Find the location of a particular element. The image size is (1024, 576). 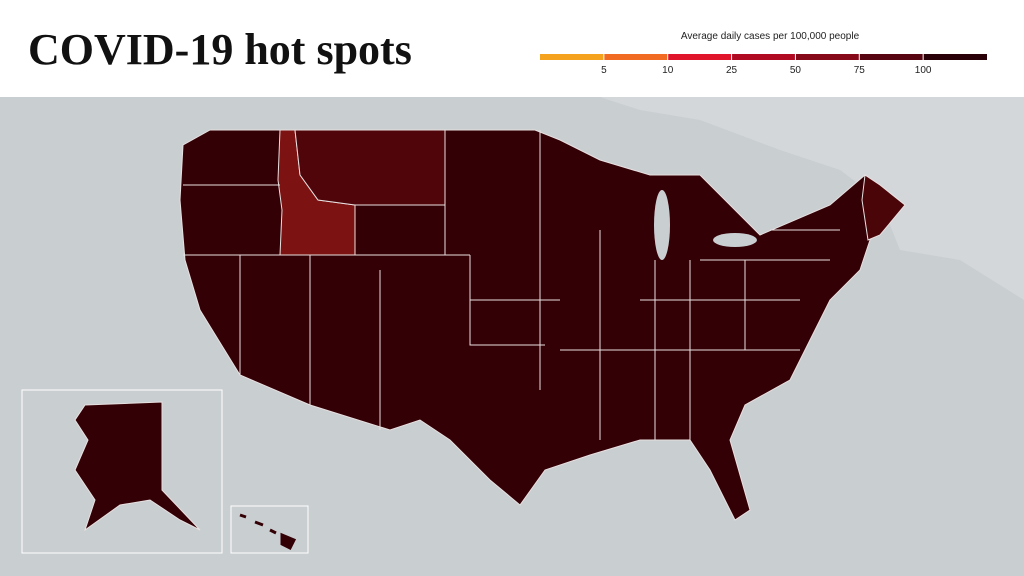

hawaii-inset is located at coordinates (269, 529).